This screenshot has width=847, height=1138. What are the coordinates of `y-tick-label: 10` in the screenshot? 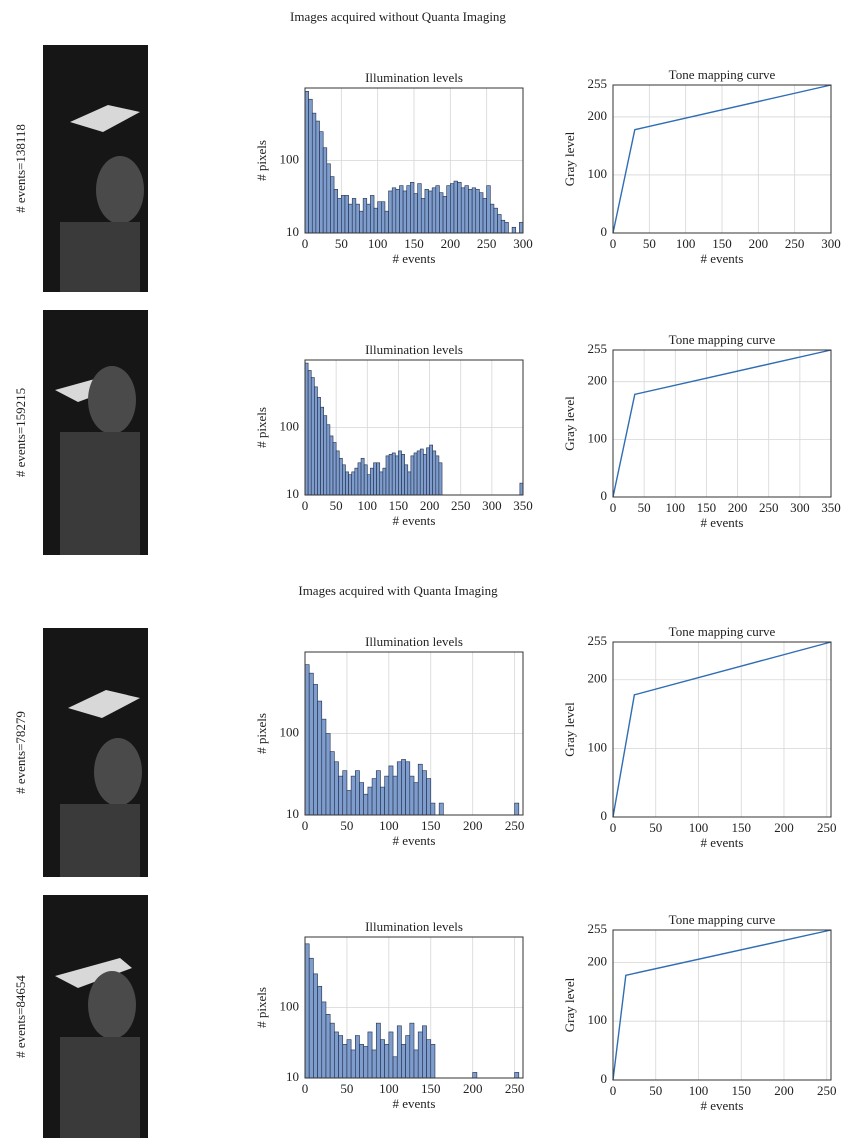 It's located at (292, 231).